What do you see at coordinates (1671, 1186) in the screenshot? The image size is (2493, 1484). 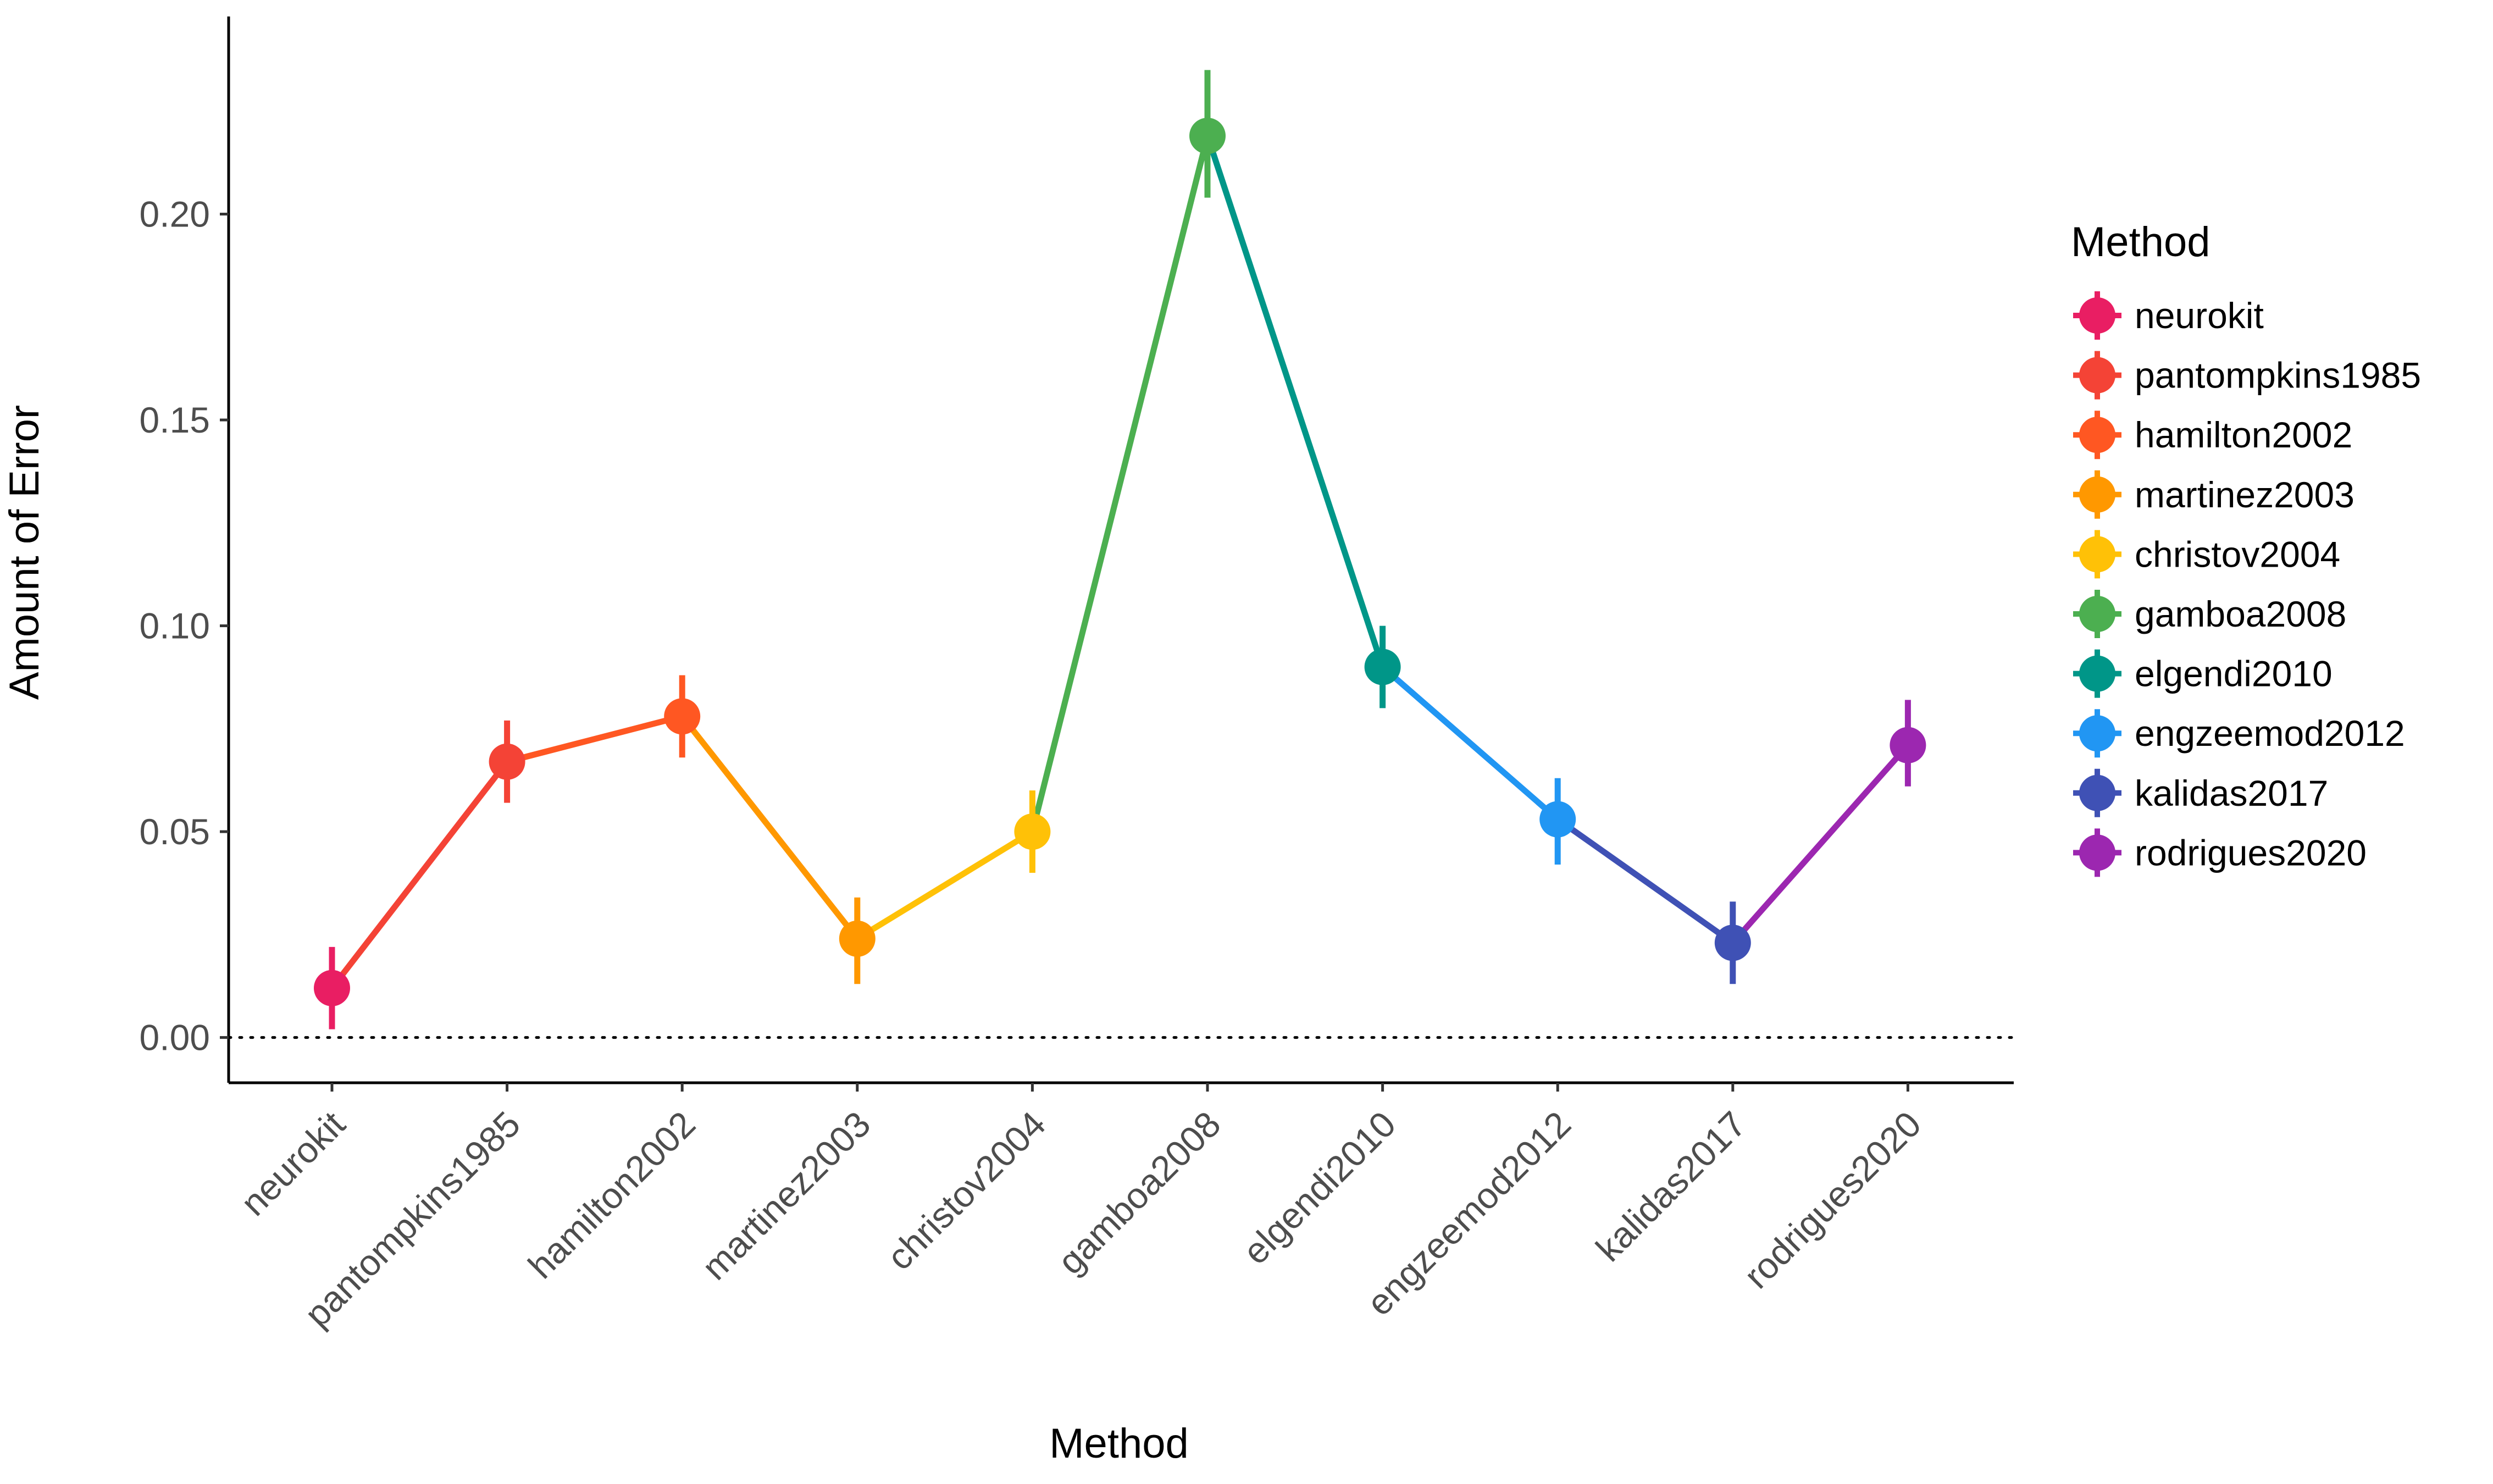 I see `x-tick-label: kalidas2017` at bounding box center [1671, 1186].